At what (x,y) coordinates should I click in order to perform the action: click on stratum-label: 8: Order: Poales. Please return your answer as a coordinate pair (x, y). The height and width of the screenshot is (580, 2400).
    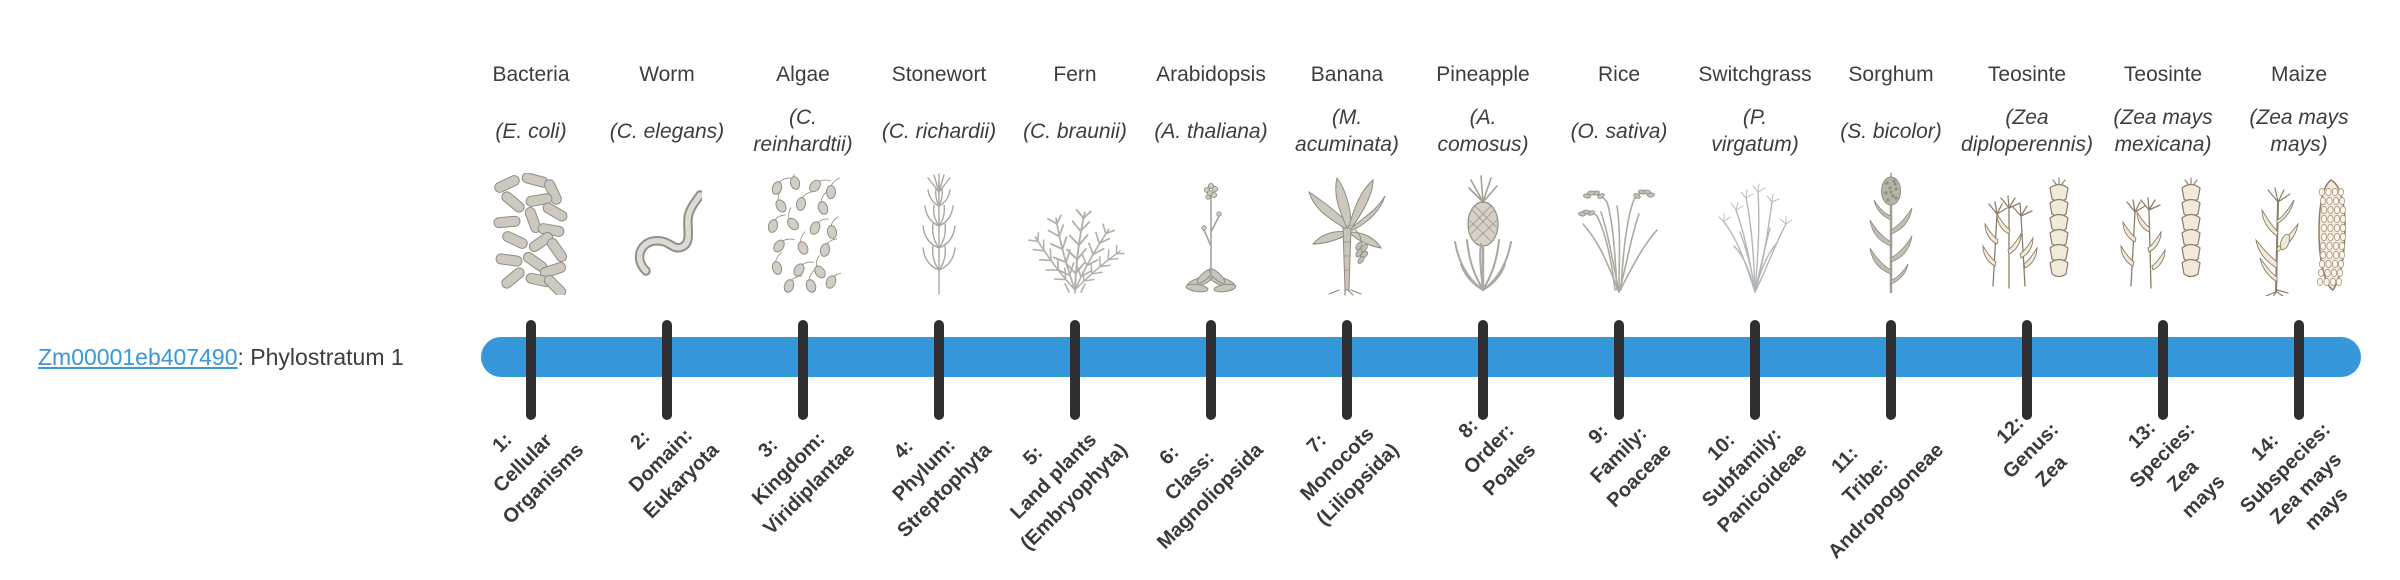
    Looking at the image, I should click on (1497, 457).